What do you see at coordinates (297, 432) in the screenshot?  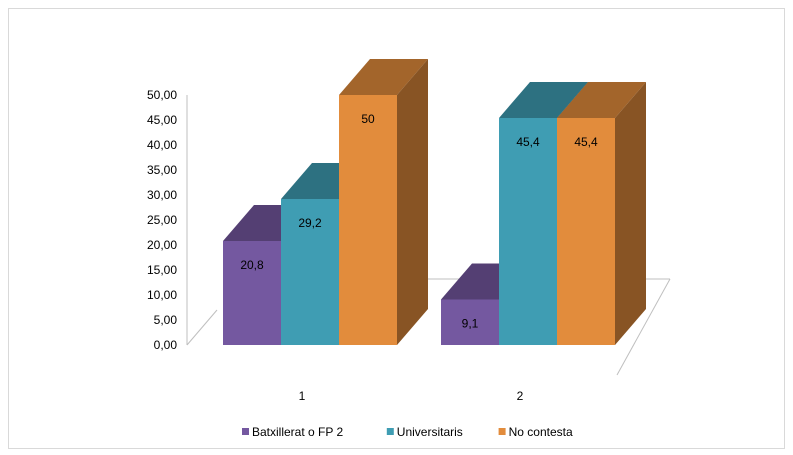 I see `legend-label: Batxillerat o FP 2` at bounding box center [297, 432].